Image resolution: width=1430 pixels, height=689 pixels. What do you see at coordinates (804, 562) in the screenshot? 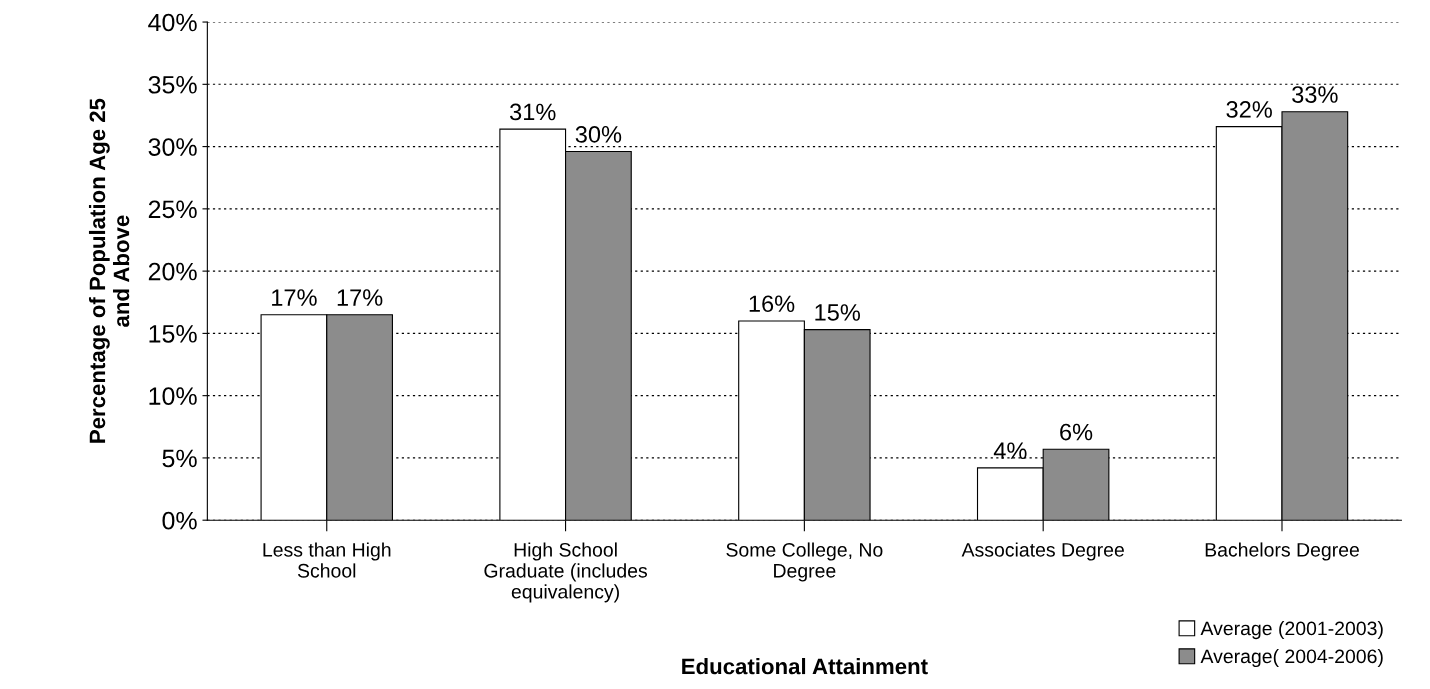
I see `x-tick-label: Some College, No Degree` at bounding box center [804, 562].